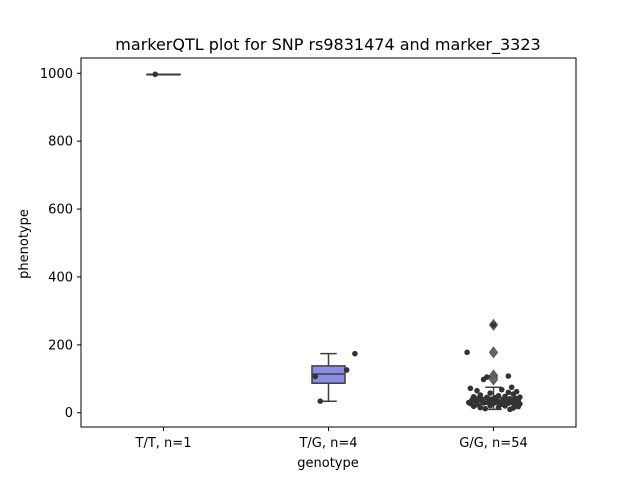 The height and width of the screenshot is (480, 640). What do you see at coordinates (24, 244) in the screenshot?
I see `y-axis-label: phenotype` at bounding box center [24, 244].